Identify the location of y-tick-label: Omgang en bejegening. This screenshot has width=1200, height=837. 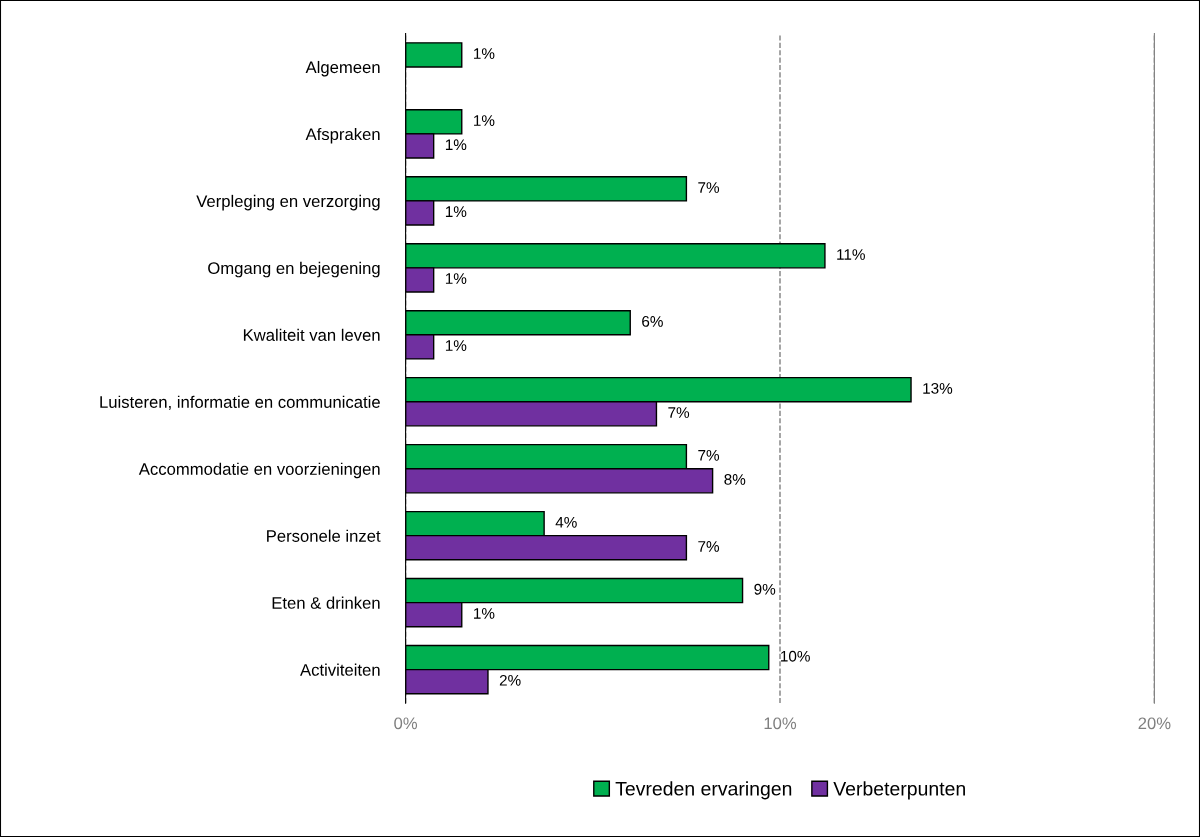
(294, 269).